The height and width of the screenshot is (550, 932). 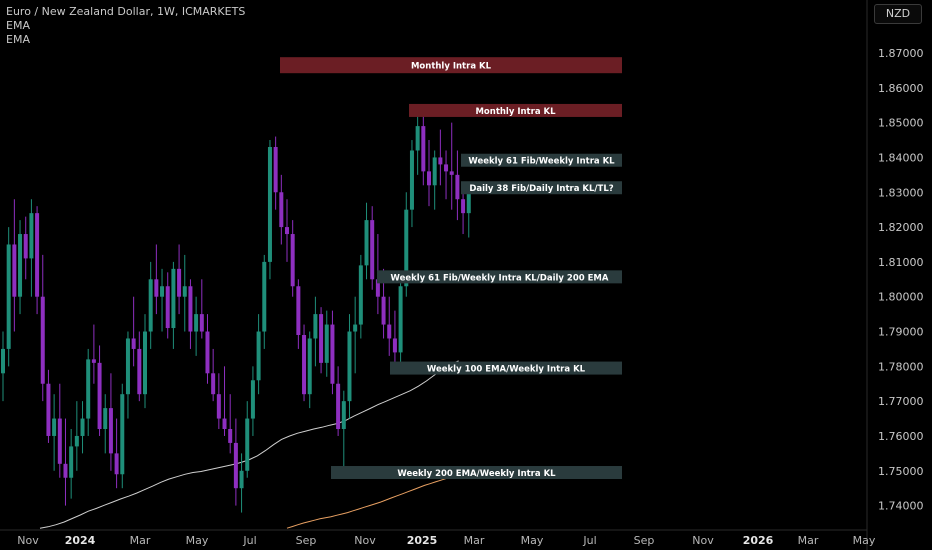 I want to click on zone-label: Weekly 61 Fib/Weekly Intra KL, so click(x=541, y=162).